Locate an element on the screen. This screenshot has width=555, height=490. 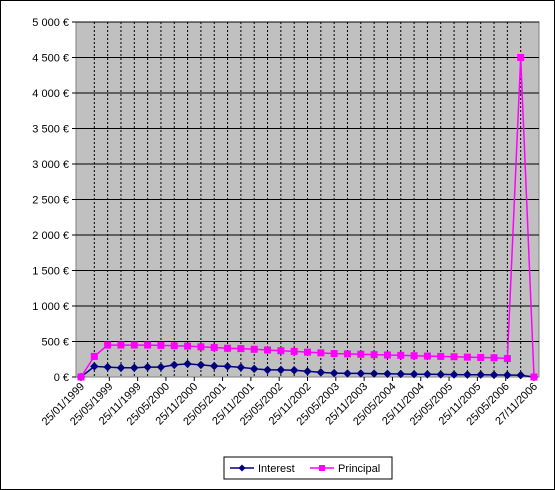
y-tick-label: 2 500 € is located at coordinates (50, 201).